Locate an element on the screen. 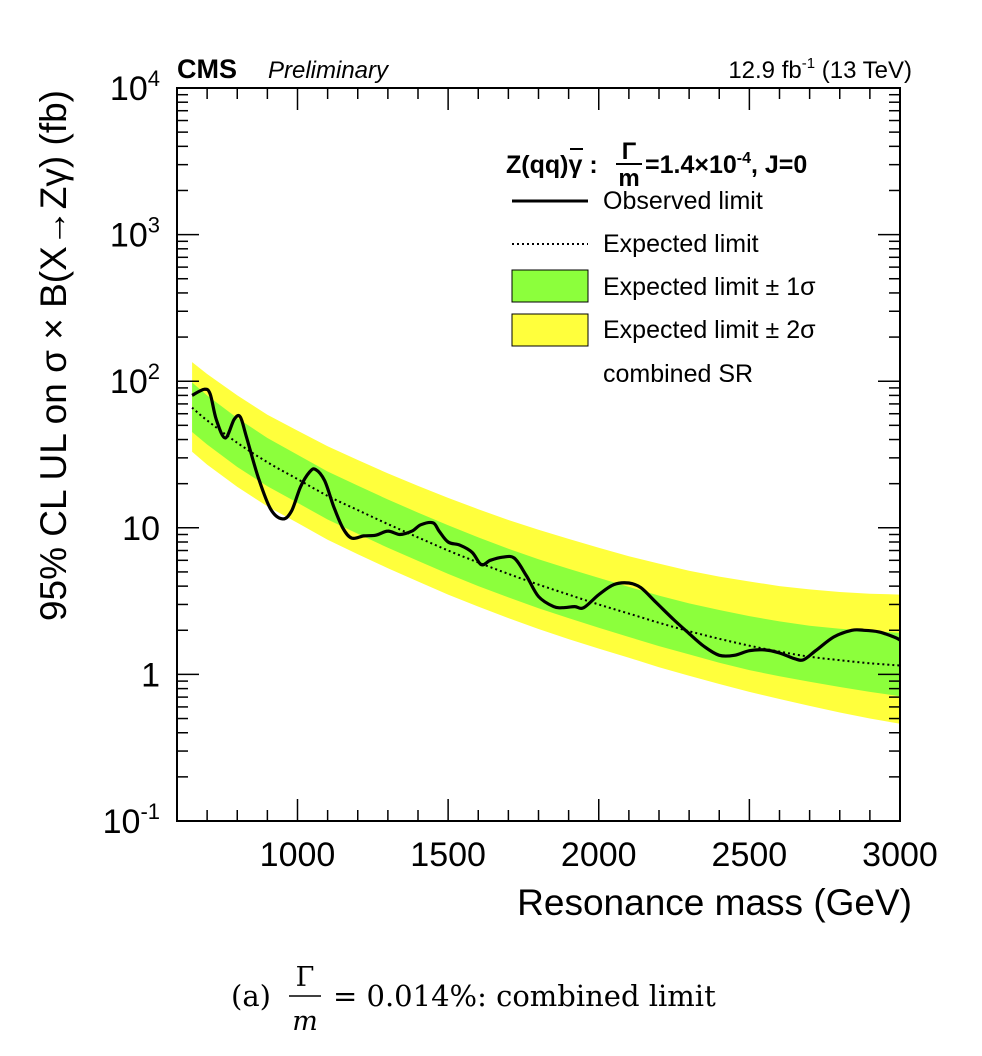 The image size is (982, 1056). figure-caption: (a) Γ m = 0.014%: combined limit is located at coordinates (491, 998).